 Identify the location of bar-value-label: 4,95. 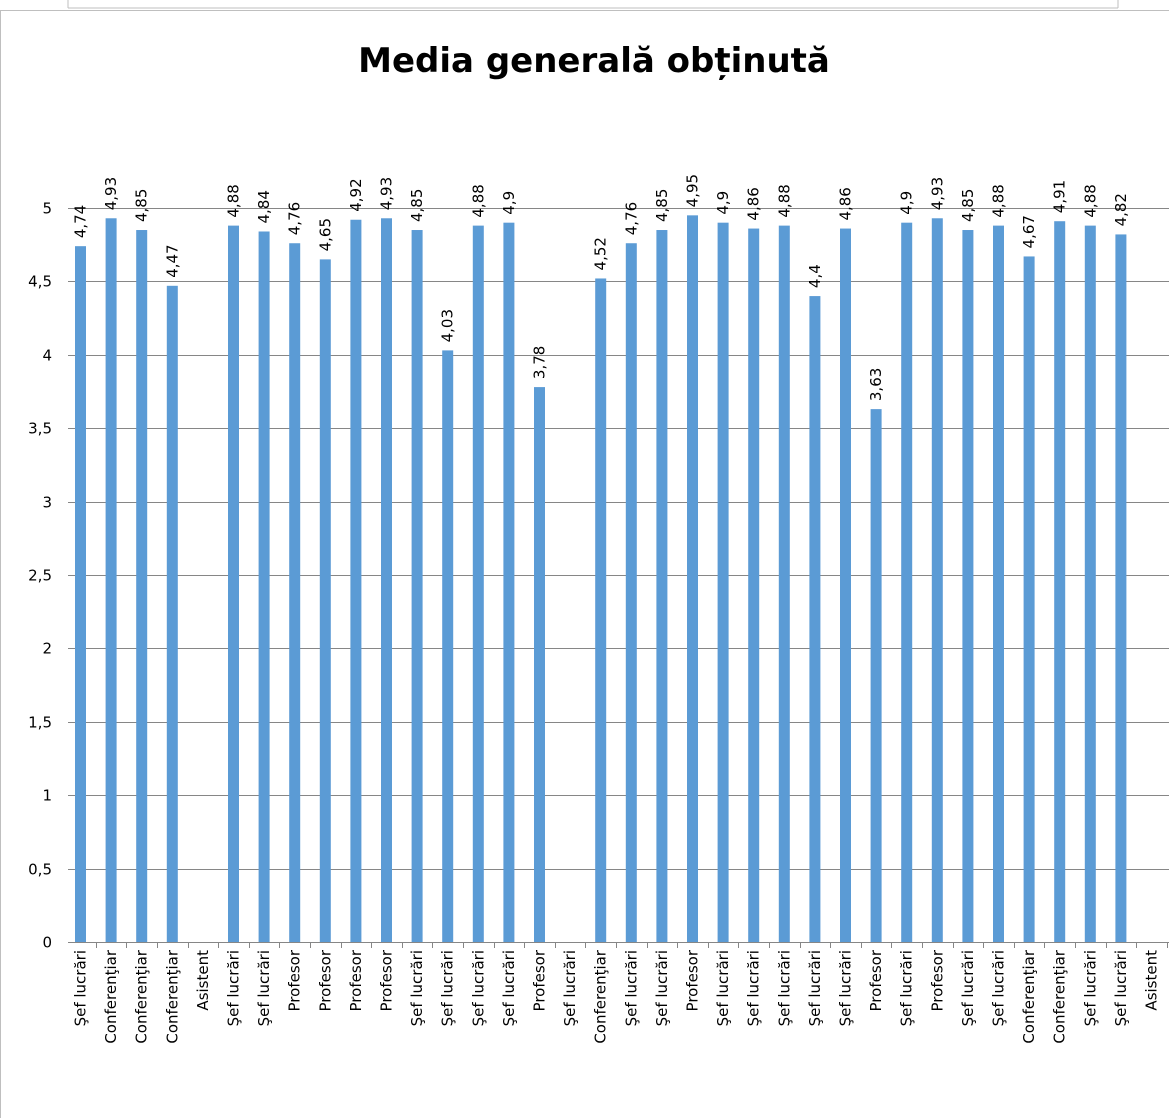
(693, 190).